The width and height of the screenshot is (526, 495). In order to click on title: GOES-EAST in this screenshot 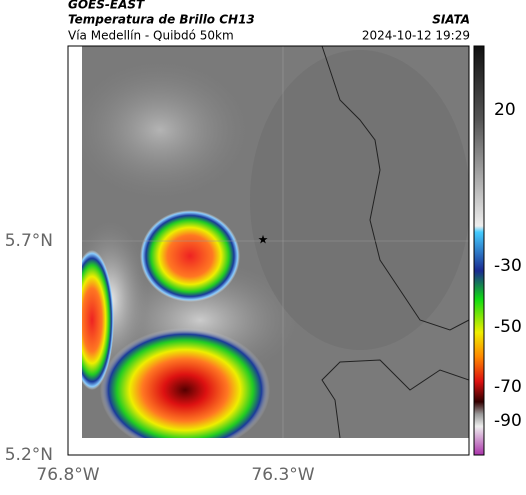, I will do `click(106, 6)`.